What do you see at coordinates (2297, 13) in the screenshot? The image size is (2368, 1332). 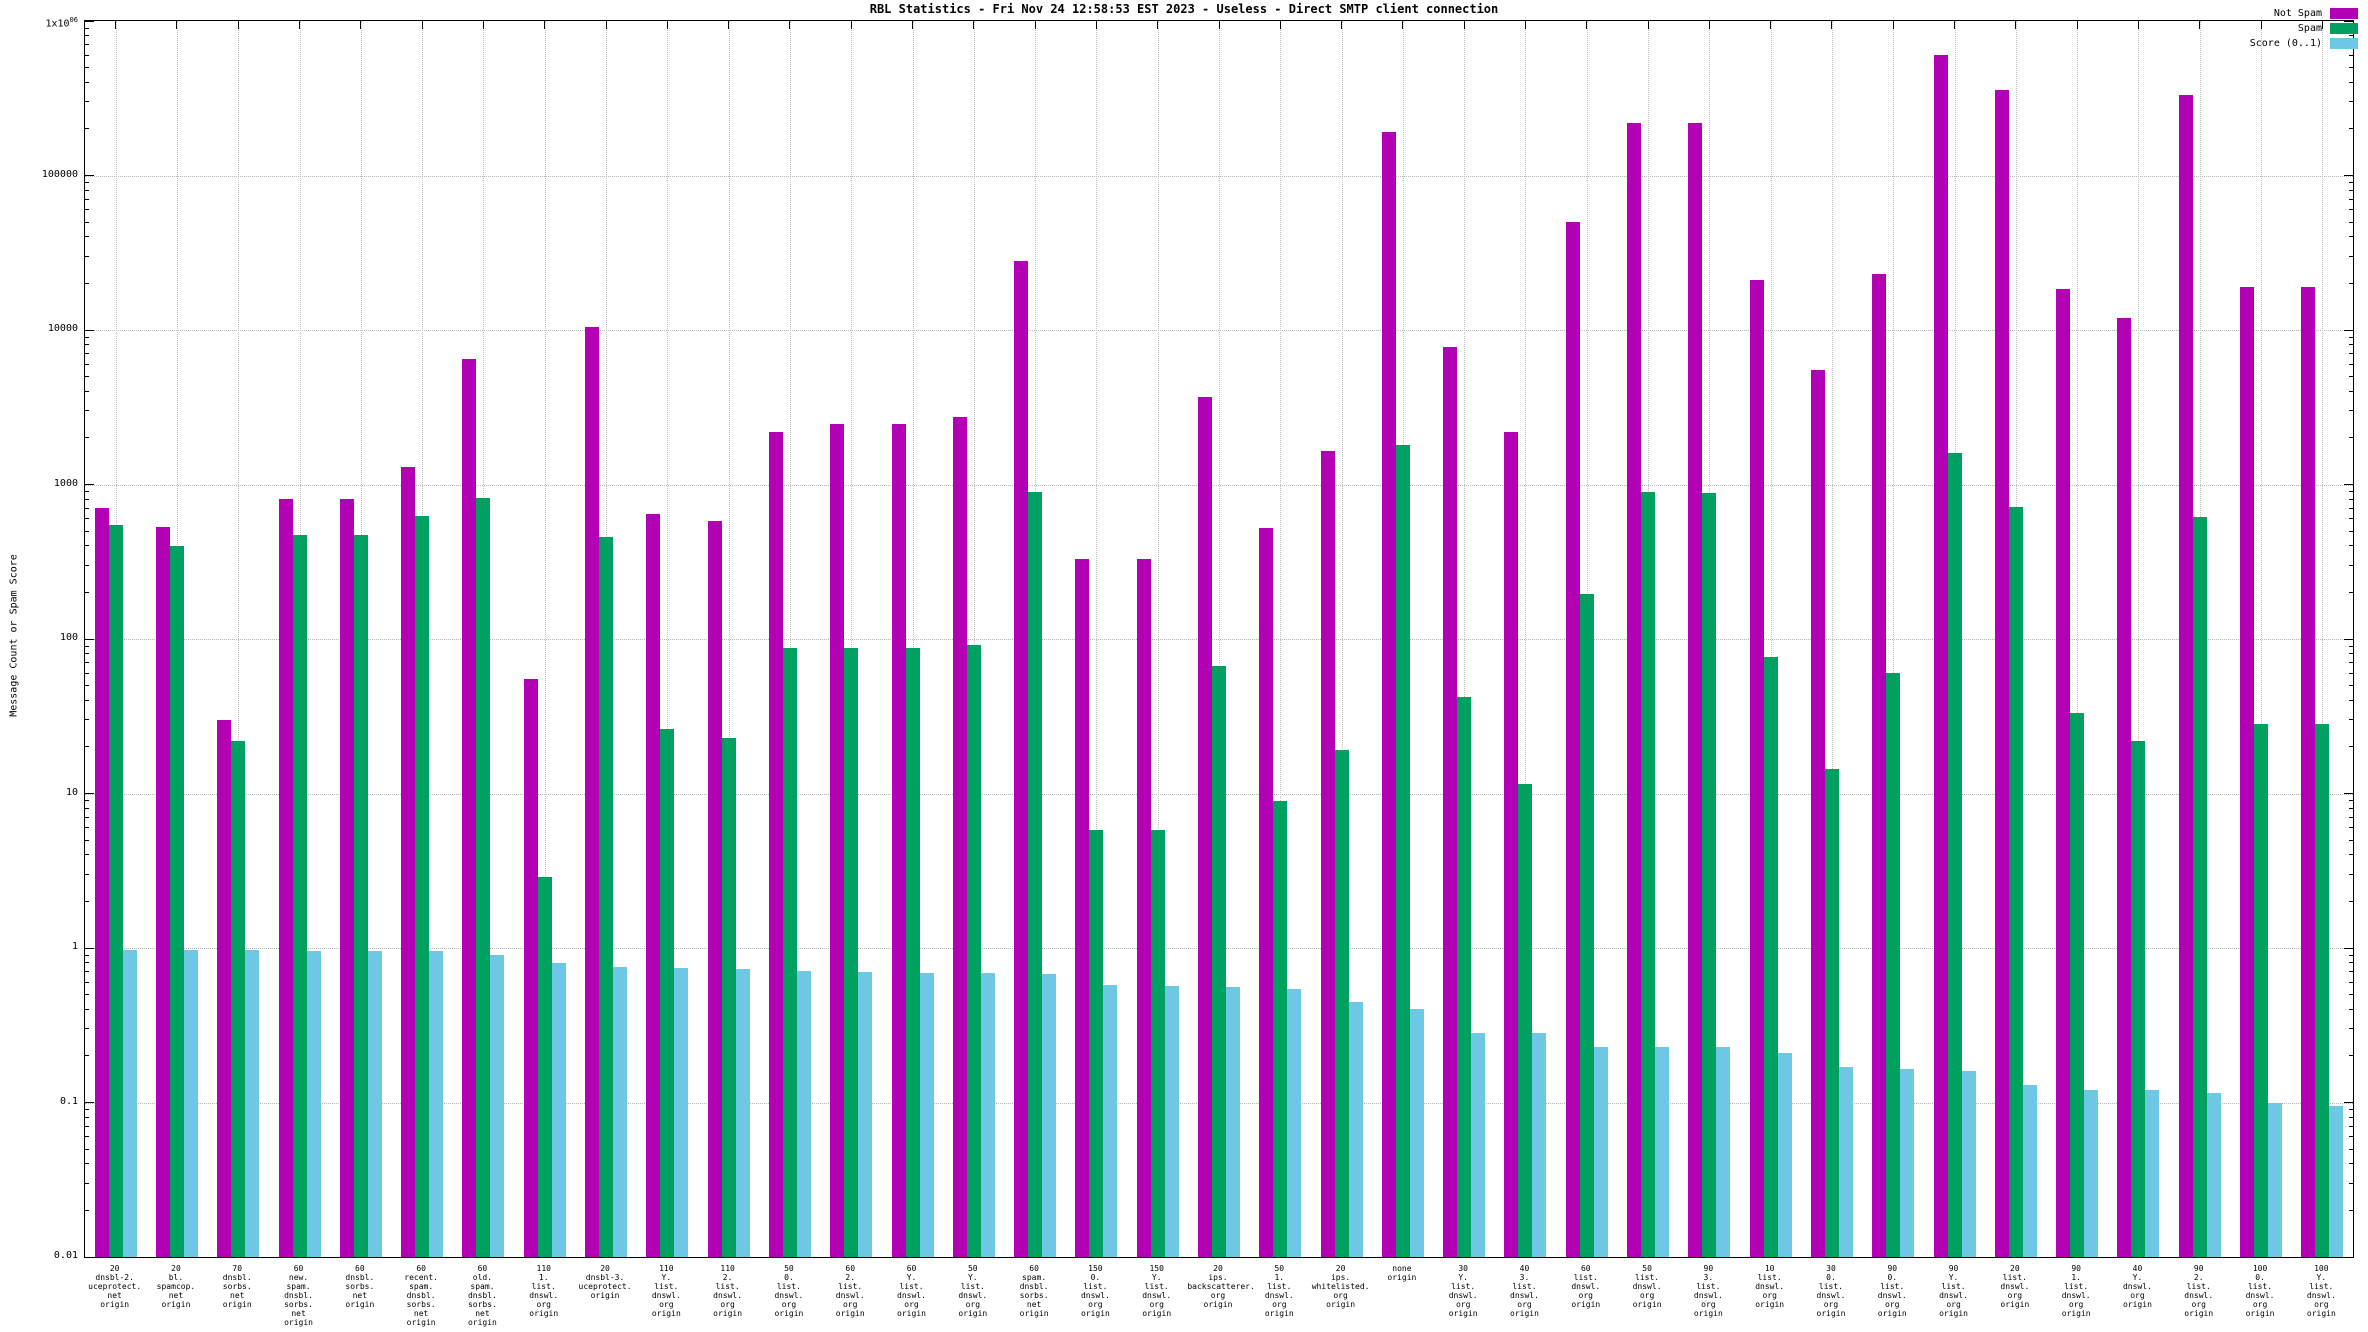 I see `legend-label-not-spam: Not Spam` at bounding box center [2297, 13].